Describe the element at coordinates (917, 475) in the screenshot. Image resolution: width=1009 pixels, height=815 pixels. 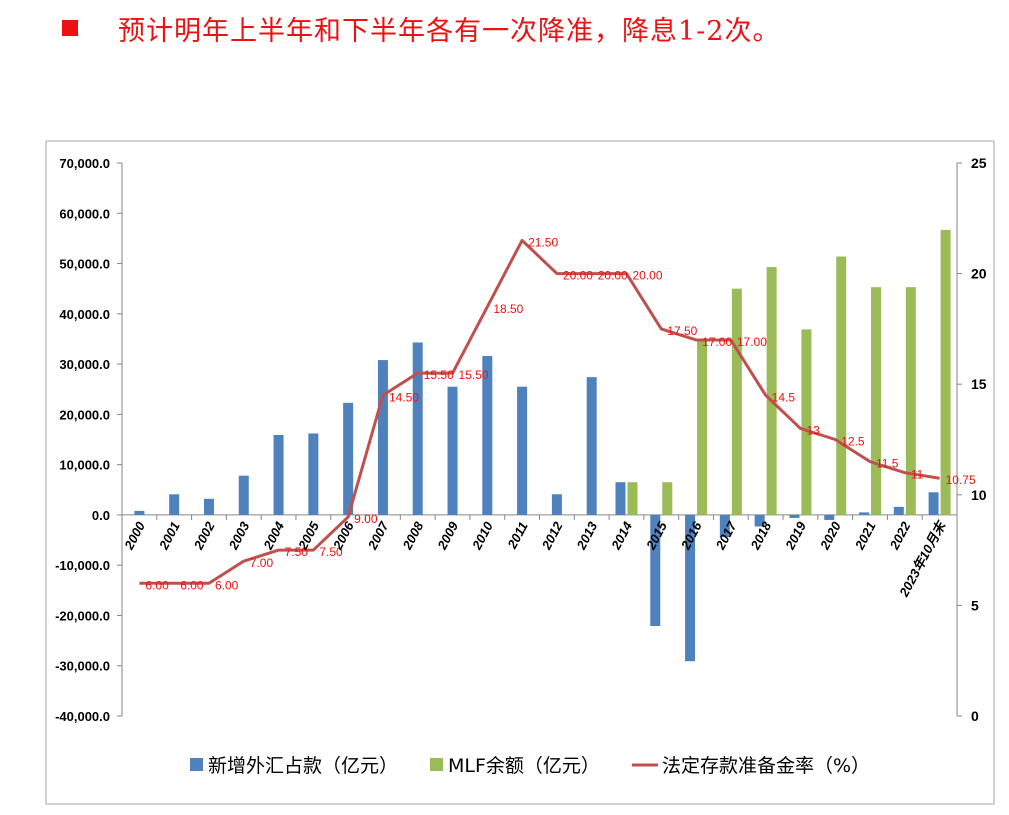
I see `reserve-ratio-label: 11` at that location.